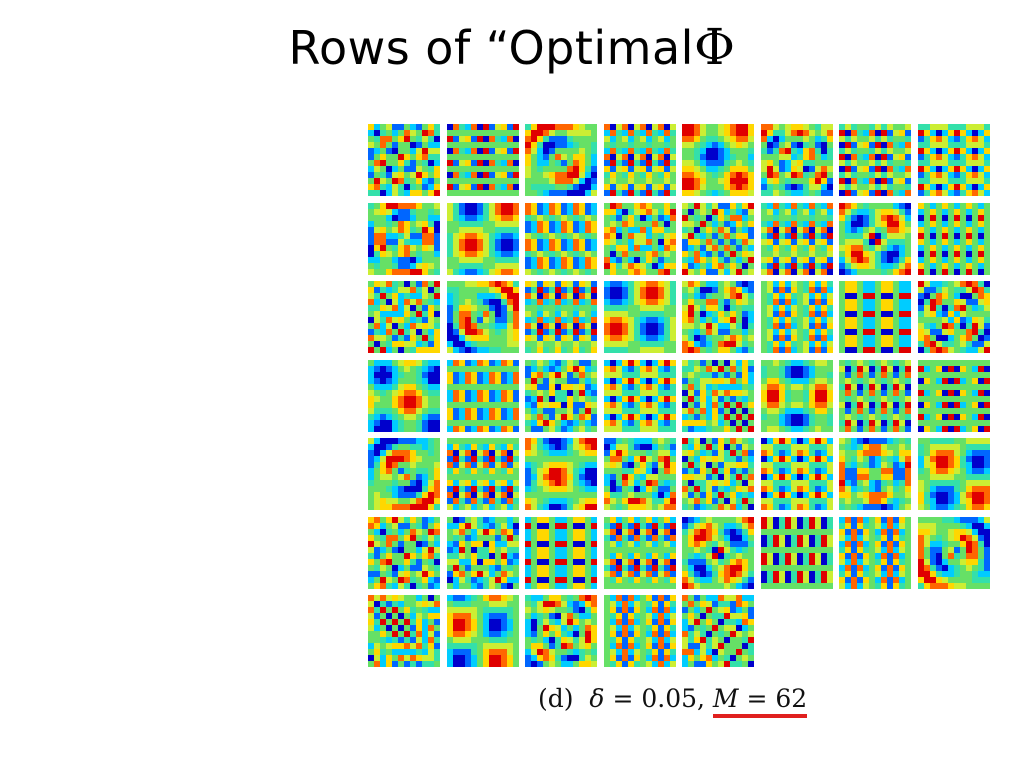  What do you see at coordinates (714, 47) in the screenshot?
I see `title-phi-symbol: Φ` at bounding box center [714, 47].